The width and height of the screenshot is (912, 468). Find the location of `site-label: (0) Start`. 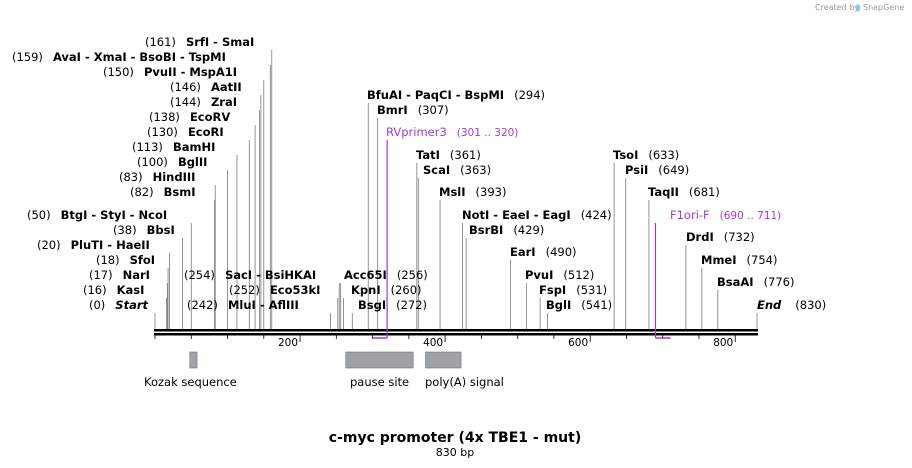

site-label: (0) Start is located at coordinates (119, 305).